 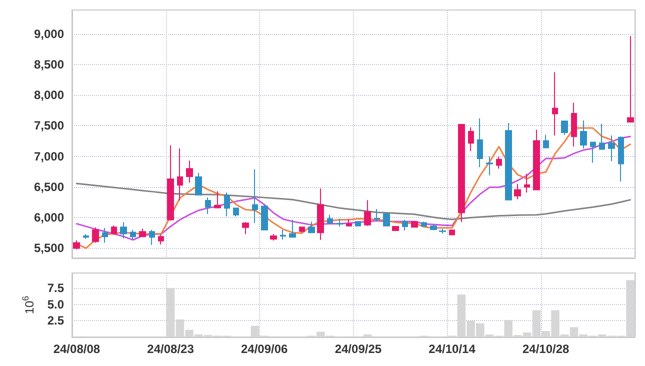 I want to click on y-tick-label: 8,000, so click(x=49, y=95).